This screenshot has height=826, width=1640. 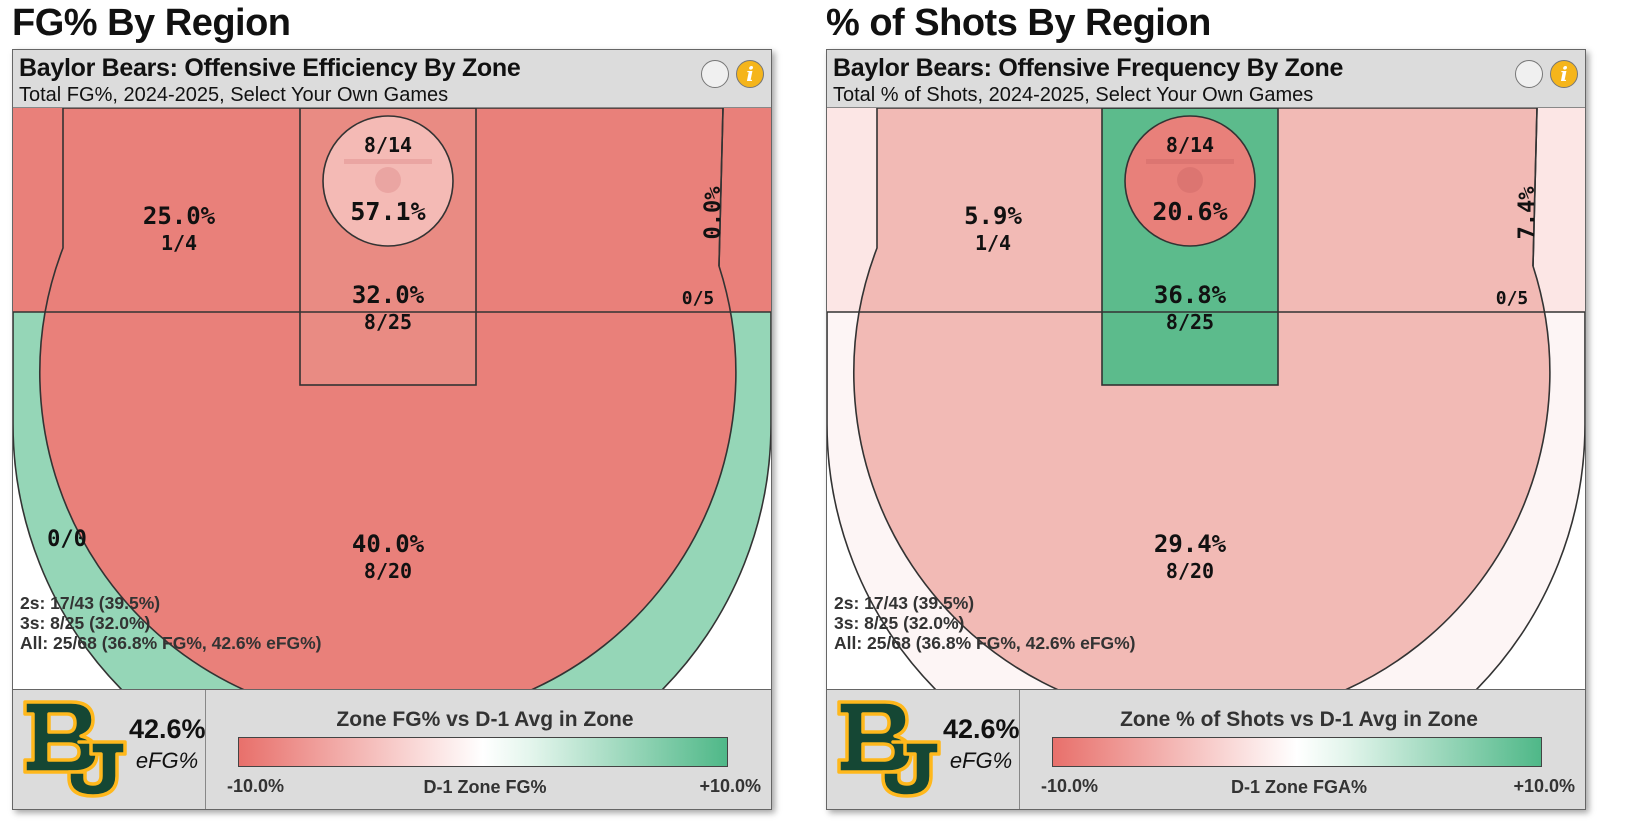 What do you see at coordinates (151, 23) in the screenshot?
I see `section-title-fg: FG% By Region` at bounding box center [151, 23].